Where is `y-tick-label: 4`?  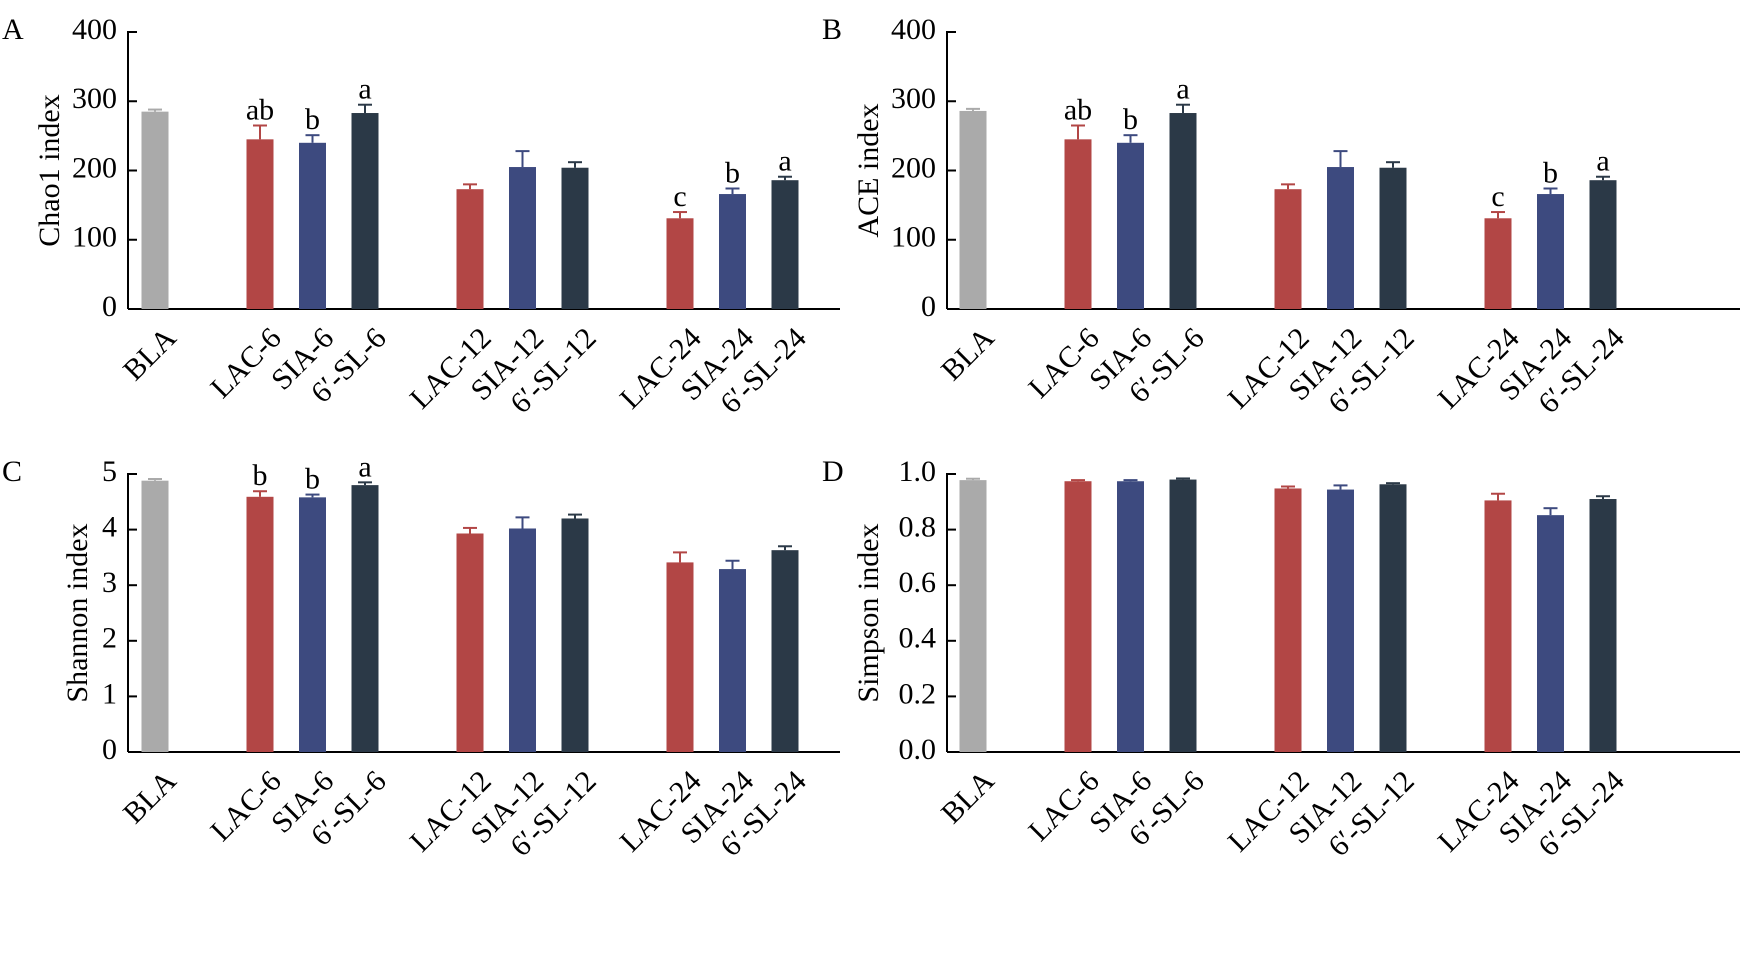 y-tick-label: 4 is located at coordinates (109, 526).